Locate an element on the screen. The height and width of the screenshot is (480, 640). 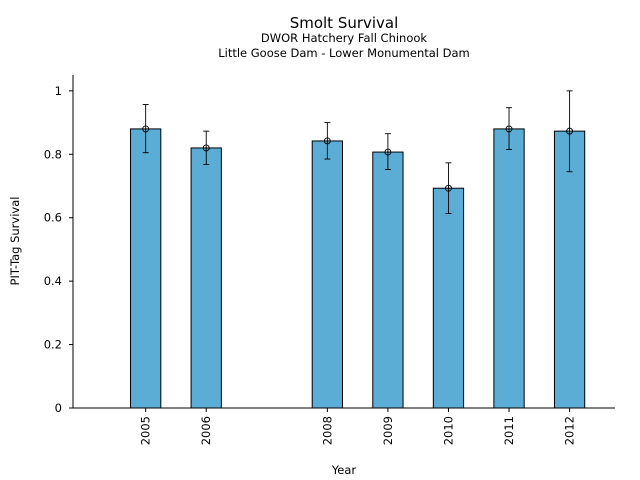
y-tick-label: 0.6 is located at coordinates (53, 218).